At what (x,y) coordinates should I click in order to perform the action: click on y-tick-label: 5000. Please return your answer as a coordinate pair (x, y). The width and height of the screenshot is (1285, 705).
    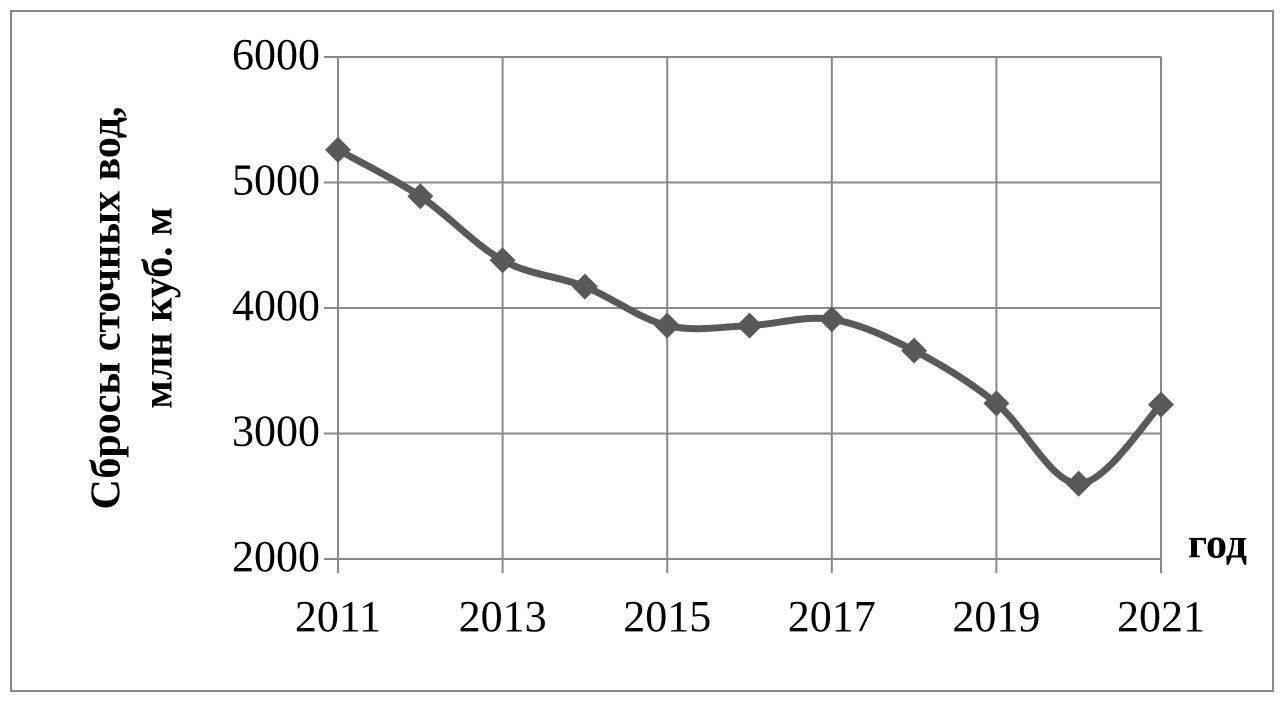
    Looking at the image, I should click on (276, 180).